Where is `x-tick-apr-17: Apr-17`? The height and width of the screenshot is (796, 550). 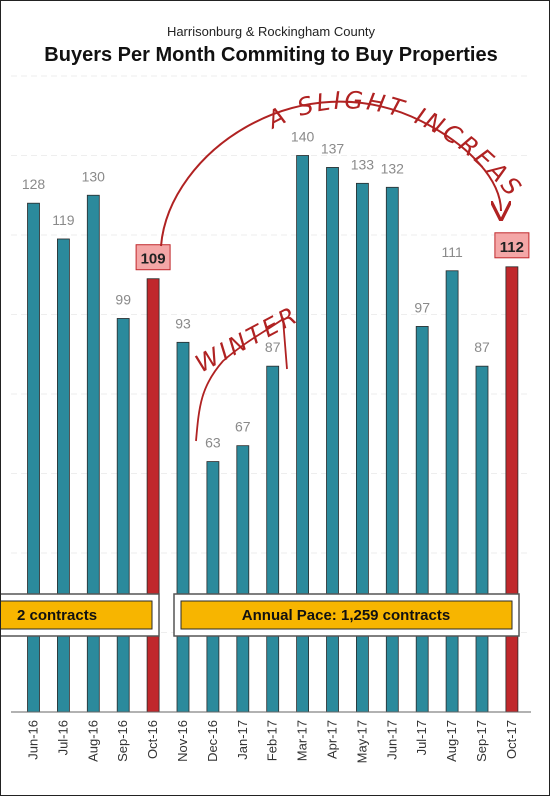
x-tick-apr-17: Apr-17 is located at coordinates (332, 739).